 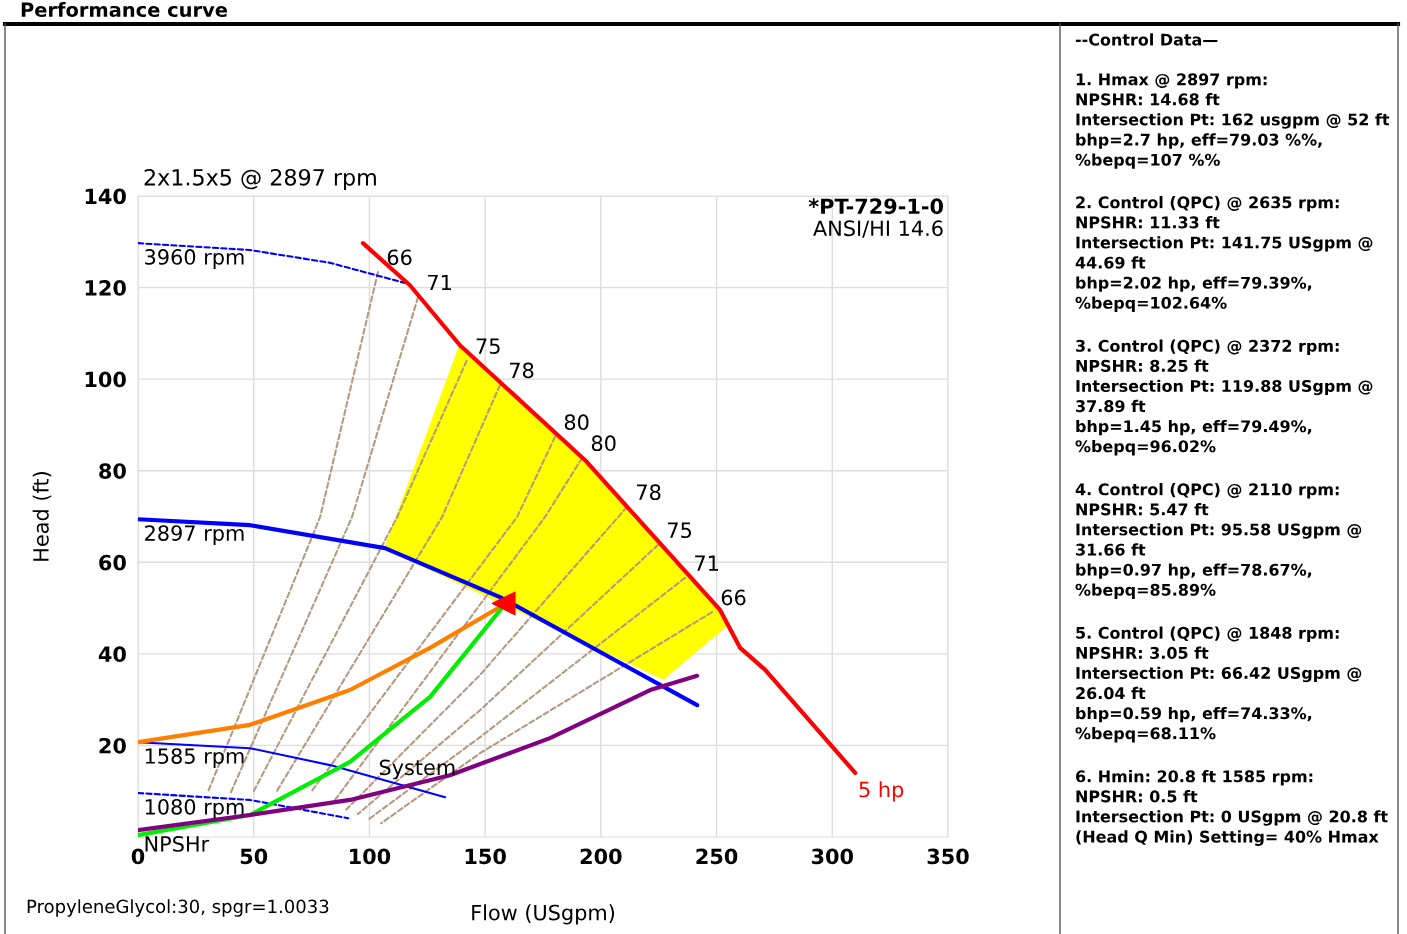 What do you see at coordinates (112, 562) in the screenshot?
I see `y-tick-label: 60` at bounding box center [112, 562].